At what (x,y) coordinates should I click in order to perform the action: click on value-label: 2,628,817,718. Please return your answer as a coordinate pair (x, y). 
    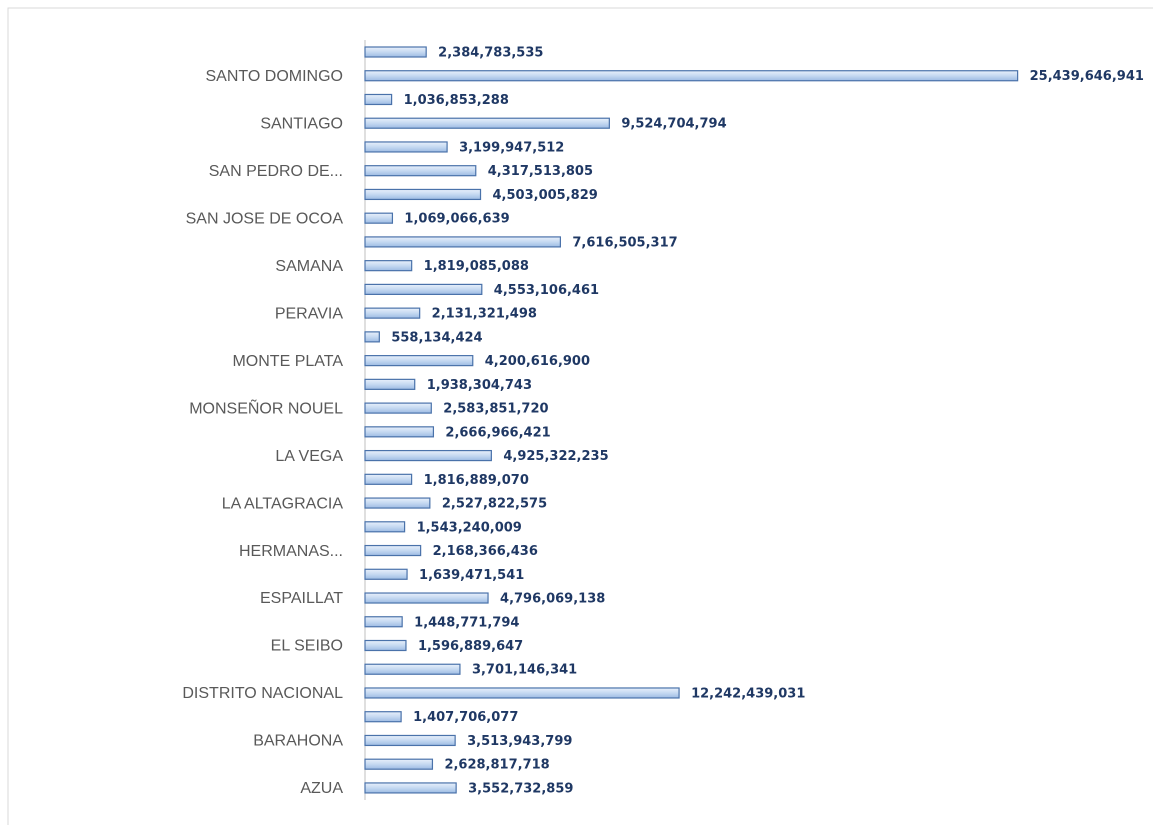
    Looking at the image, I should click on (496, 765).